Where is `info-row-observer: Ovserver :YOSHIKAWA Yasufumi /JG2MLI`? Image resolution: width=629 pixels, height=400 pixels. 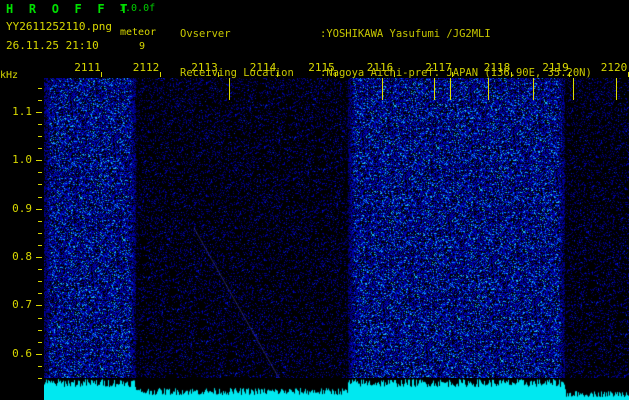
info-row-observer: Ovserver :YOSHIKAWA Yasufumi /JG2MLI is located at coordinates (386, 34).